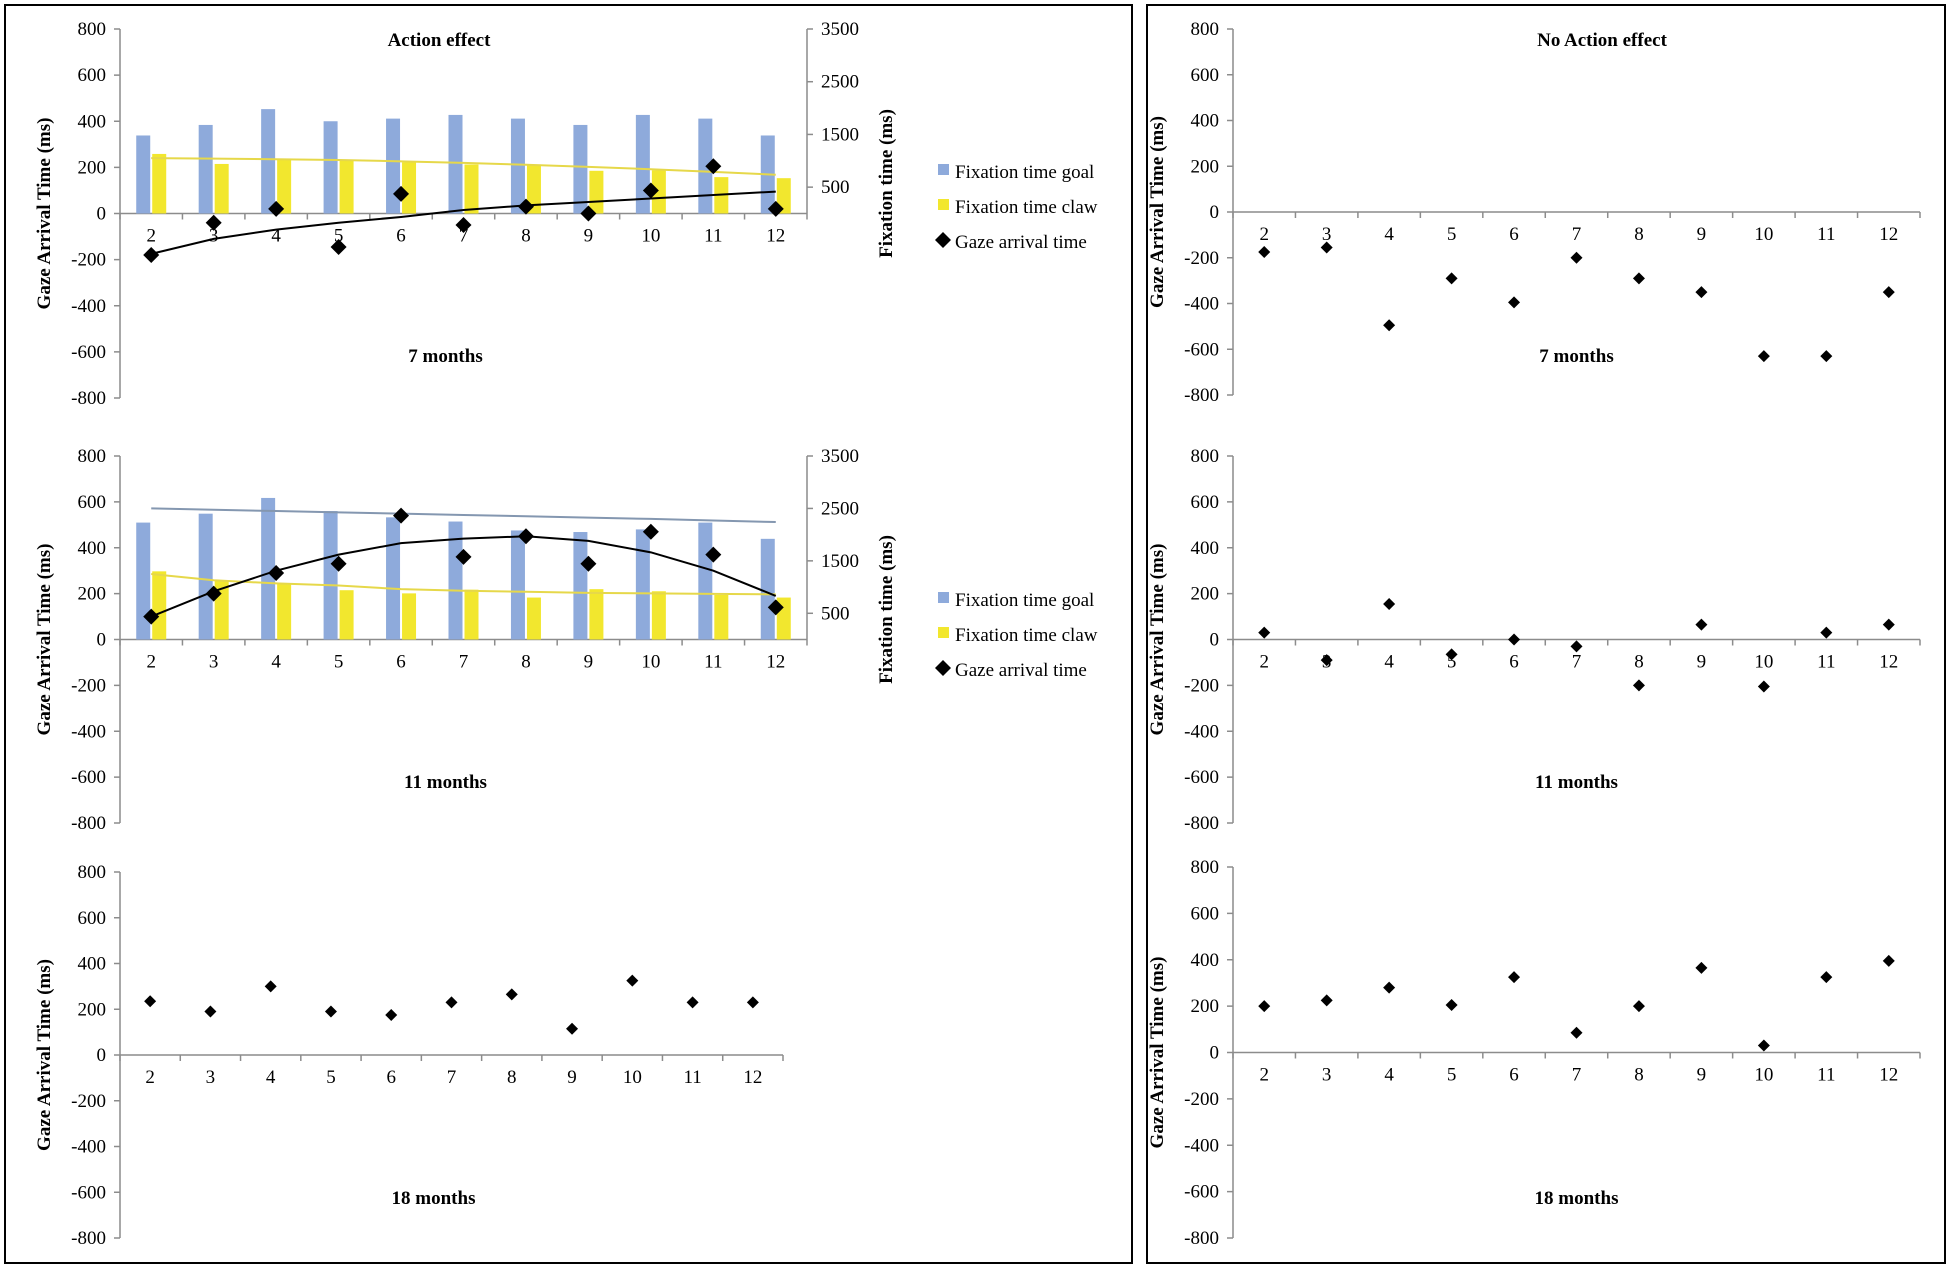  I want to click on y-tick-label: -400, so click(88, 306).